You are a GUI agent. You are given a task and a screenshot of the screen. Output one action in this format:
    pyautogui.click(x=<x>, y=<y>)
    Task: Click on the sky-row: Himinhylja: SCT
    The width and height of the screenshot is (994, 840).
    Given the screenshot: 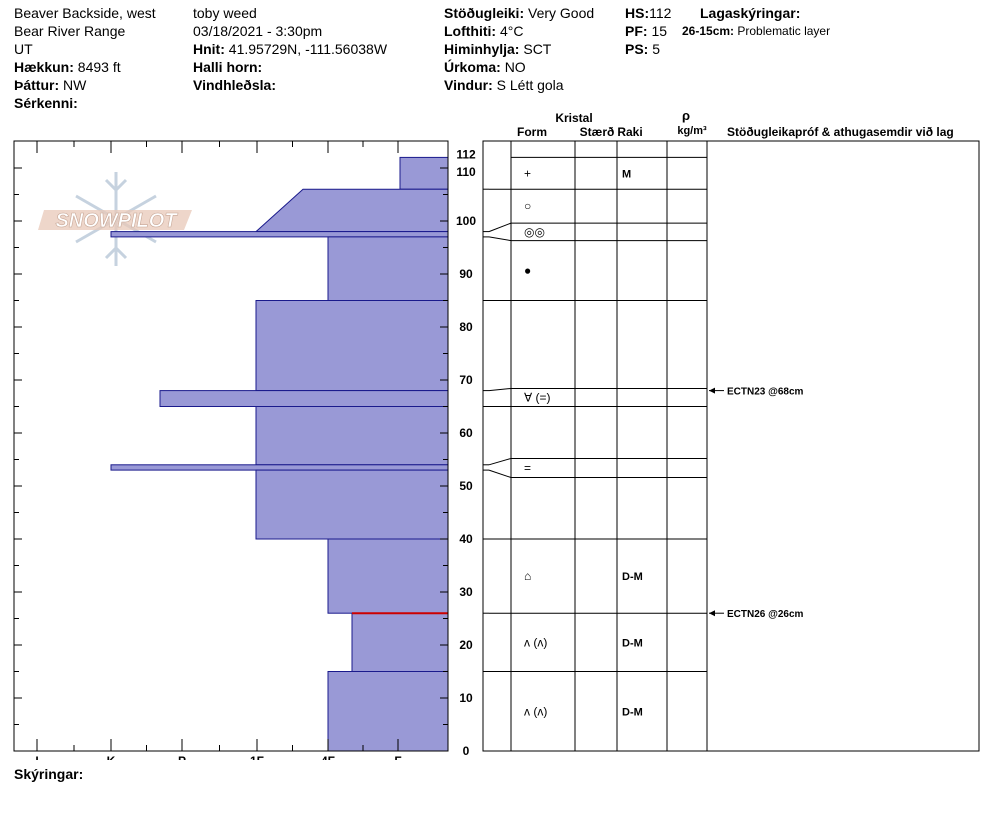 What is the action you would take?
    pyautogui.click(x=519, y=49)
    